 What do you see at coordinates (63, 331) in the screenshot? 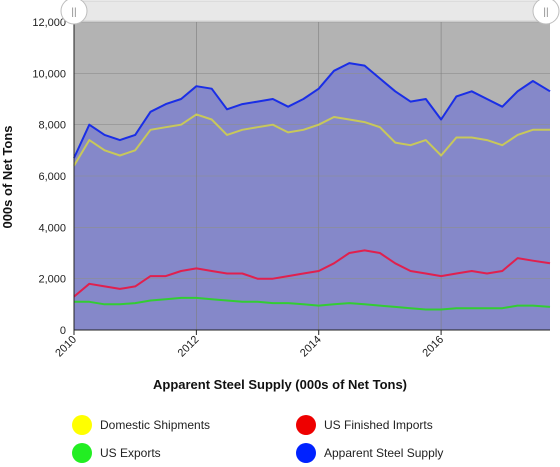
I see `y-tick-label: 0` at bounding box center [63, 331].